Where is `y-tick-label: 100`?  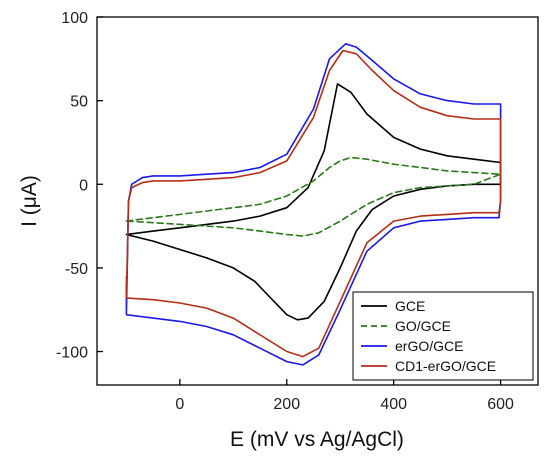 y-tick-label: 100 is located at coordinates (74, 18).